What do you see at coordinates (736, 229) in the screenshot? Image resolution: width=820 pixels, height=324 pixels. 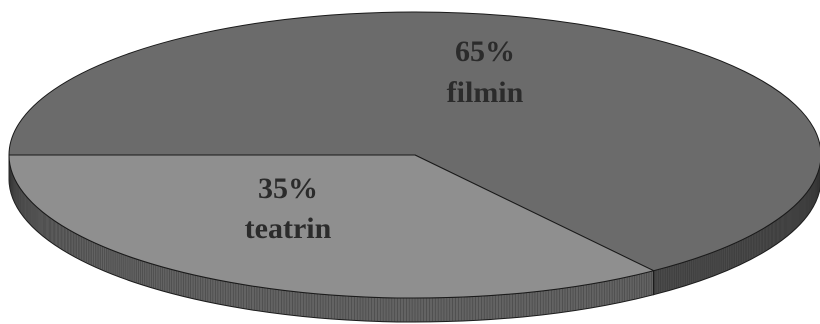 I see `pie-side-hatch-filmin` at bounding box center [736, 229].